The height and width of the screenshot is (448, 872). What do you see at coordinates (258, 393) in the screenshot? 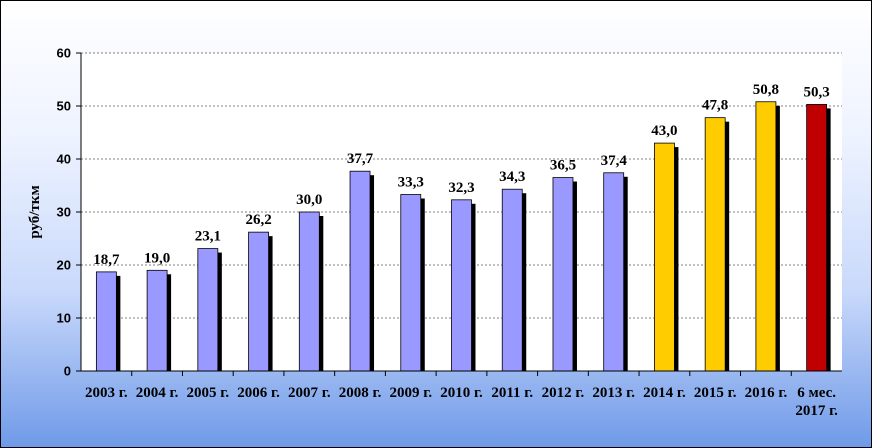
I see `x-tick-label: 2006 г.` at bounding box center [258, 393].